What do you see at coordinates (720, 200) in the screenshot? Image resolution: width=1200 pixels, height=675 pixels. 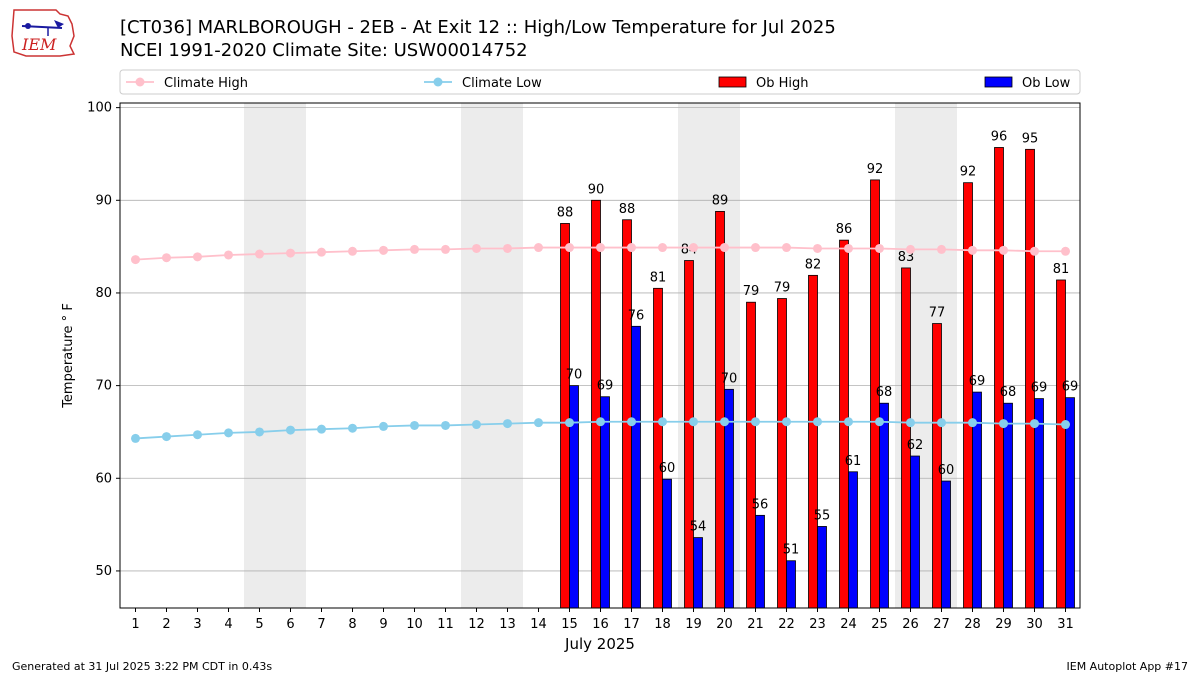 I see `ob-high-label: 89` at bounding box center [720, 200].